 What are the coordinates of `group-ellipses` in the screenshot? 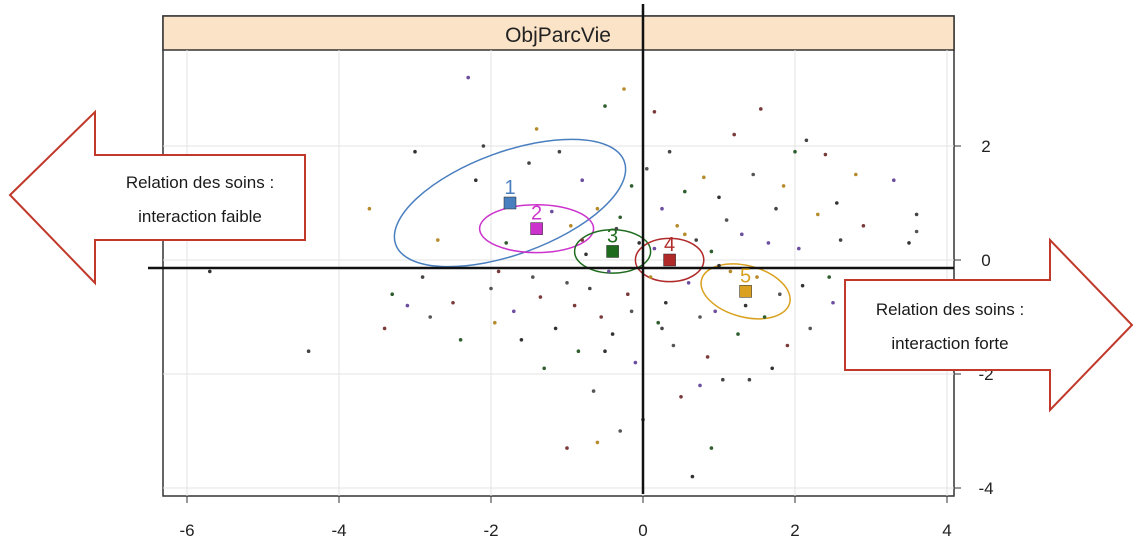 It's located at (592, 229).